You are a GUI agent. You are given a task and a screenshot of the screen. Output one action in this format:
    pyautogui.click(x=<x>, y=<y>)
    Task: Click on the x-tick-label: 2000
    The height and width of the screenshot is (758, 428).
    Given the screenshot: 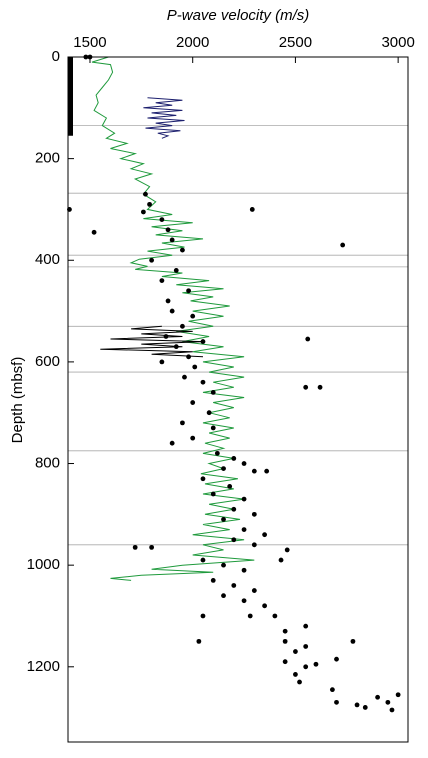 What is the action you would take?
    pyautogui.click(x=192, y=42)
    